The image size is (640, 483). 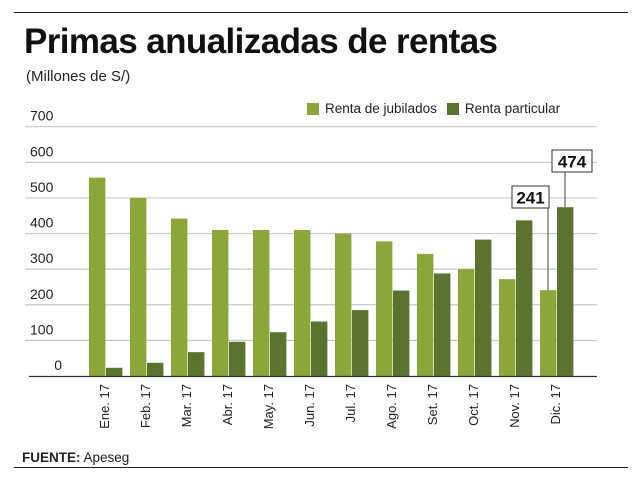 I want to click on annotation-label-474: 474, so click(x=572, y=162).